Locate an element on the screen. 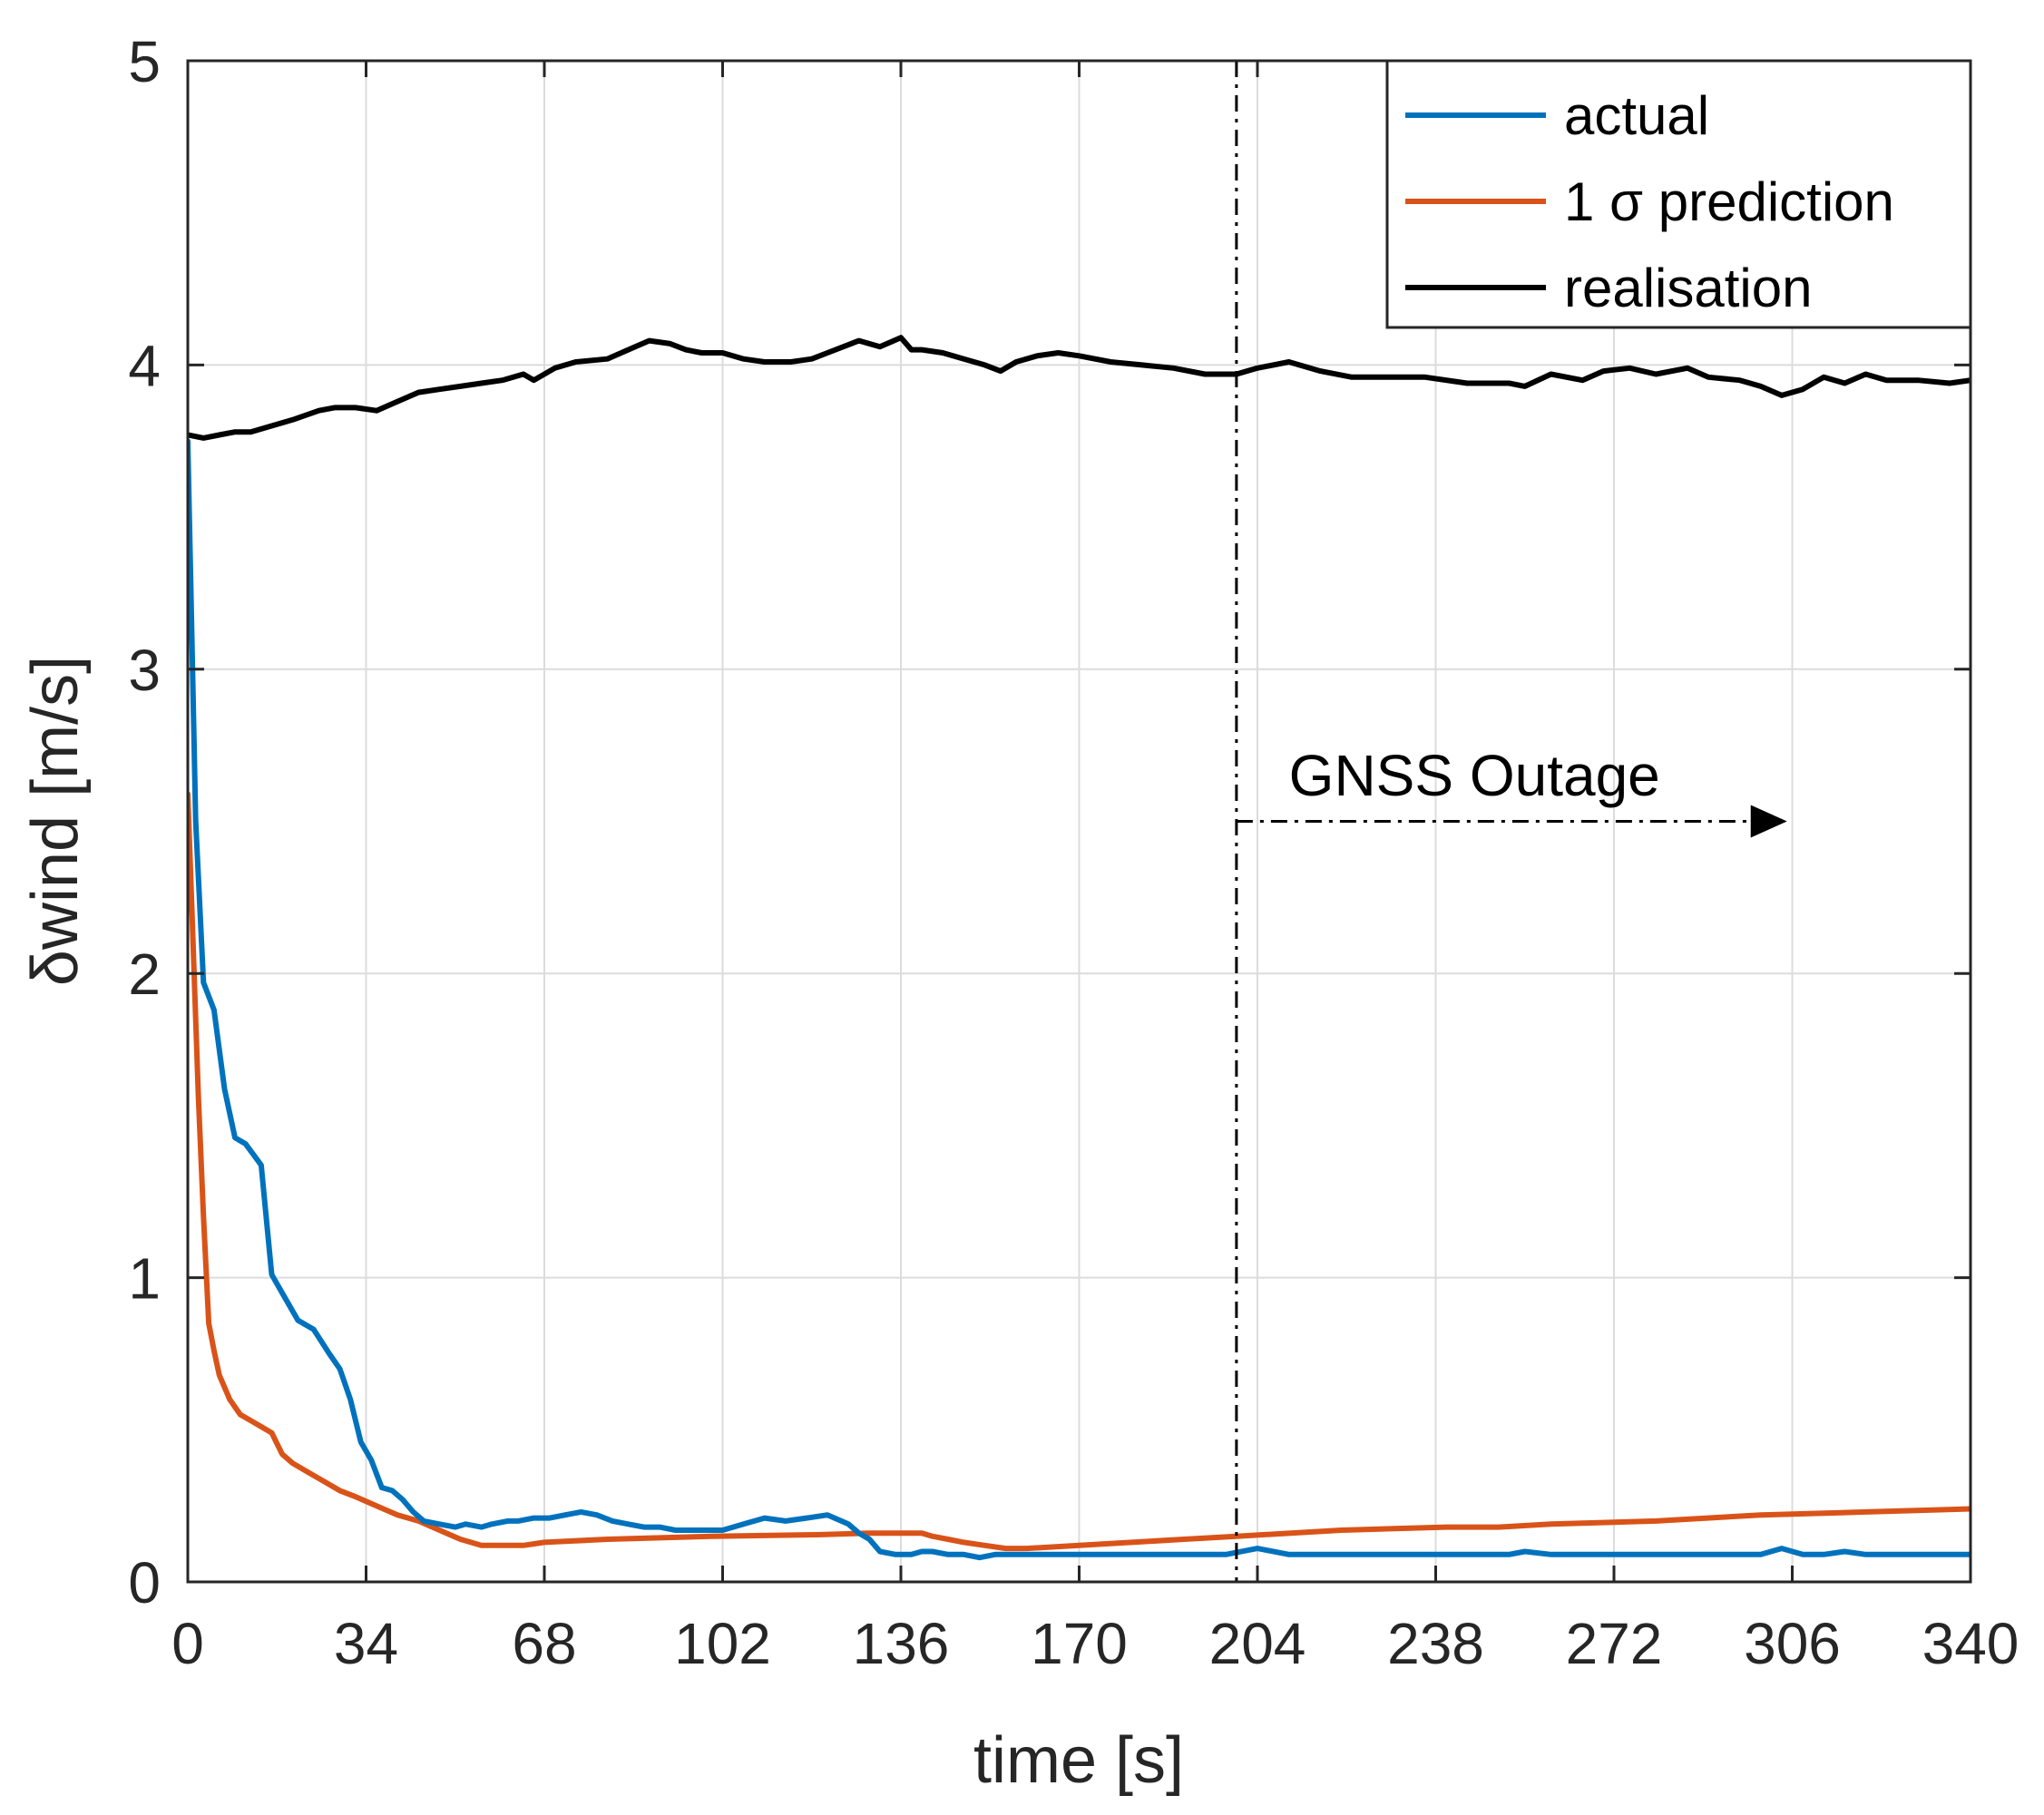 Image resolution: width=2044 pixels, height=1815 pixels. x-tick-label: 34 is located at coordinates (366, 1644).